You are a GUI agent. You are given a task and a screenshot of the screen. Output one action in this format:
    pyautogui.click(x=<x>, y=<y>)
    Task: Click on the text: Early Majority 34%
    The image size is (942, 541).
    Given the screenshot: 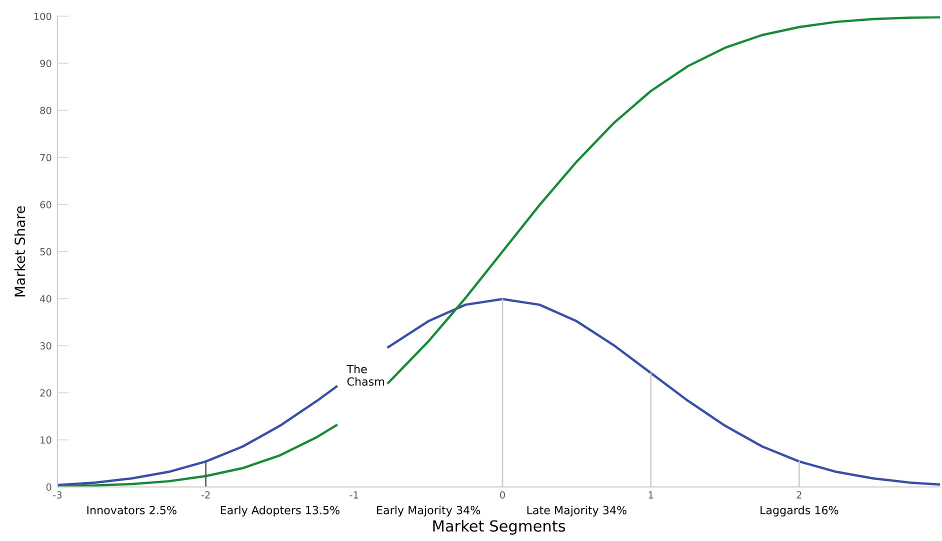 What is the action you would take?
    pyautogui.click(x=428, y=511)
    